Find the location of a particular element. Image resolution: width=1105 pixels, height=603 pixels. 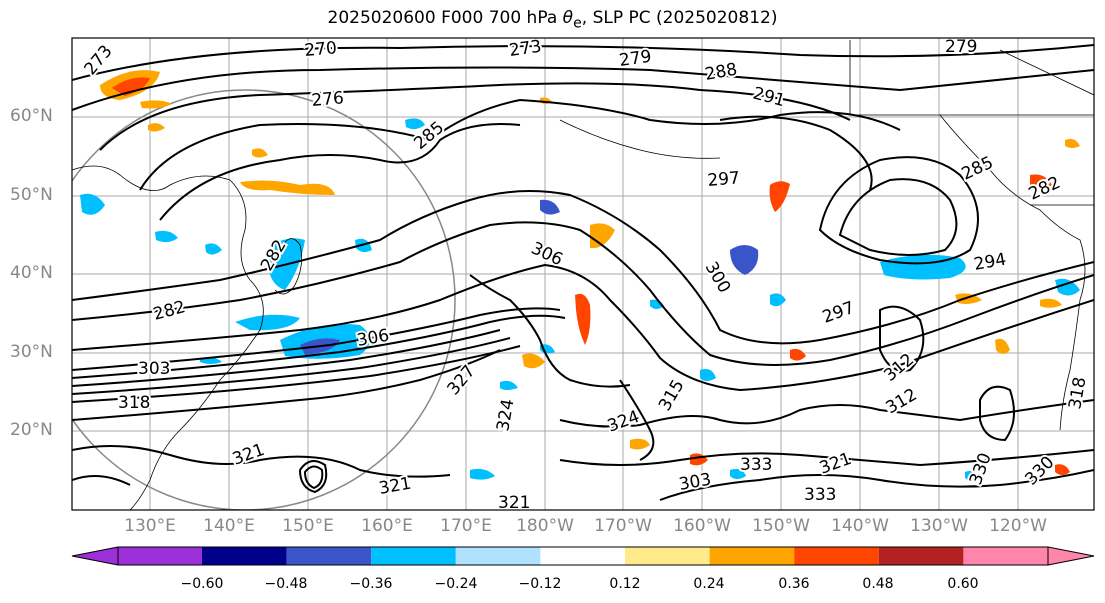

contour-label: 297 is located at coordinates (724, 179).